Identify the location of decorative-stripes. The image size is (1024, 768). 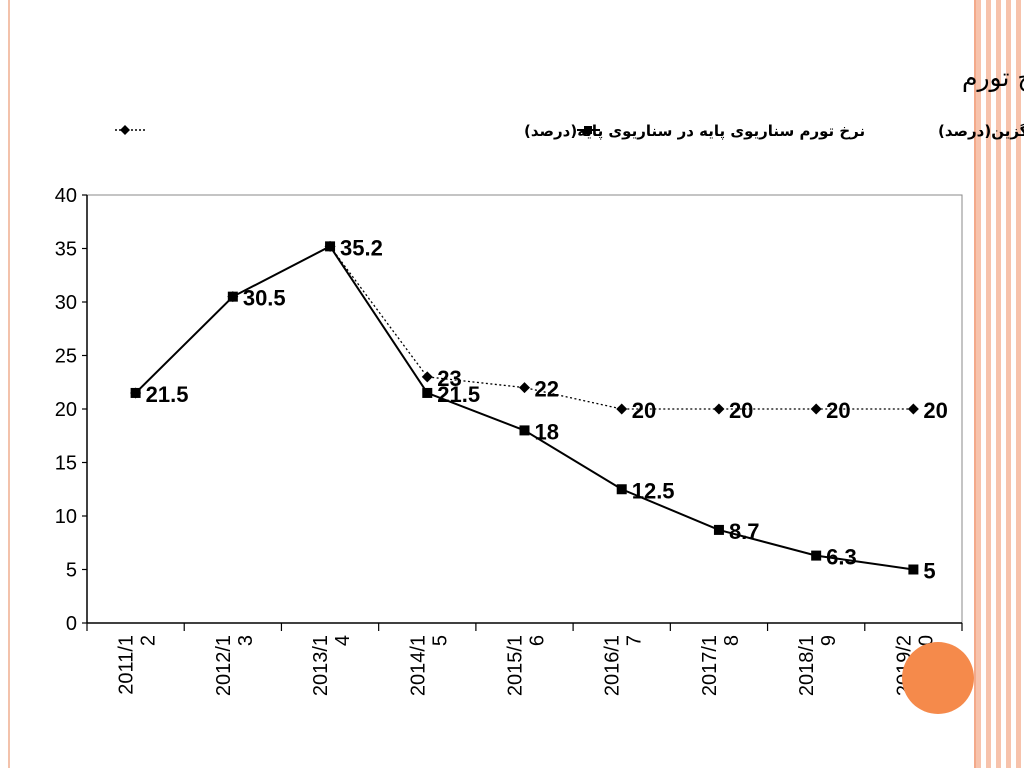
(999, 384).